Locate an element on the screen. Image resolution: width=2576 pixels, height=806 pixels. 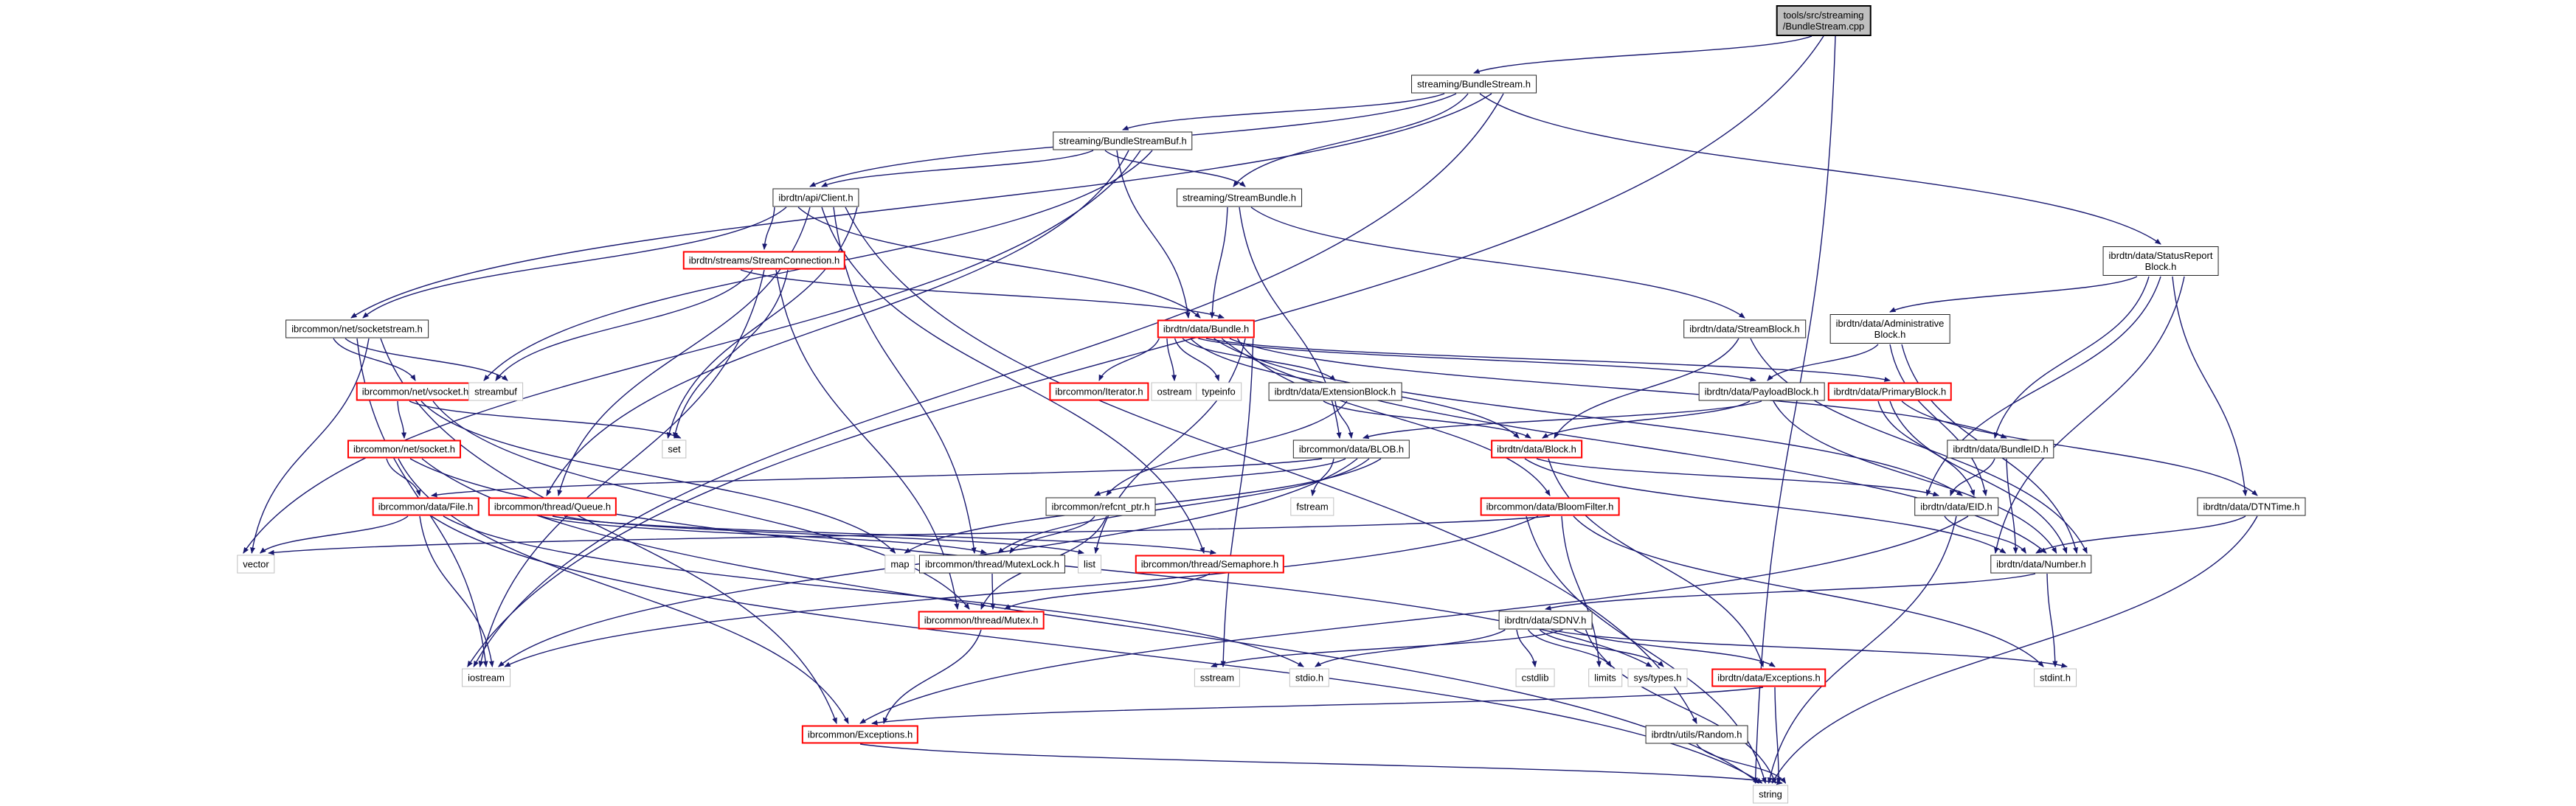
include-edge-client_h-bundle_h is located at coordinates (999, 262).